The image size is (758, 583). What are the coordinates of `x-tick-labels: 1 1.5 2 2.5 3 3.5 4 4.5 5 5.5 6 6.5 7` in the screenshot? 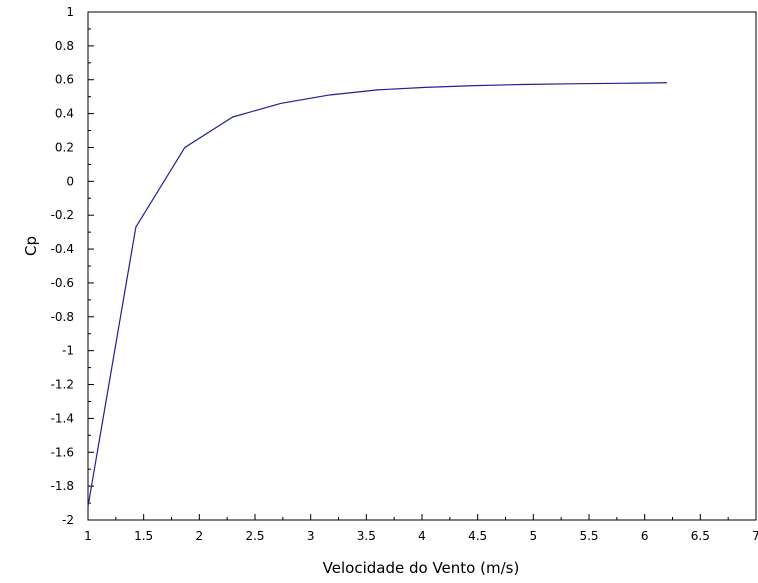 It's located at (421, 536).